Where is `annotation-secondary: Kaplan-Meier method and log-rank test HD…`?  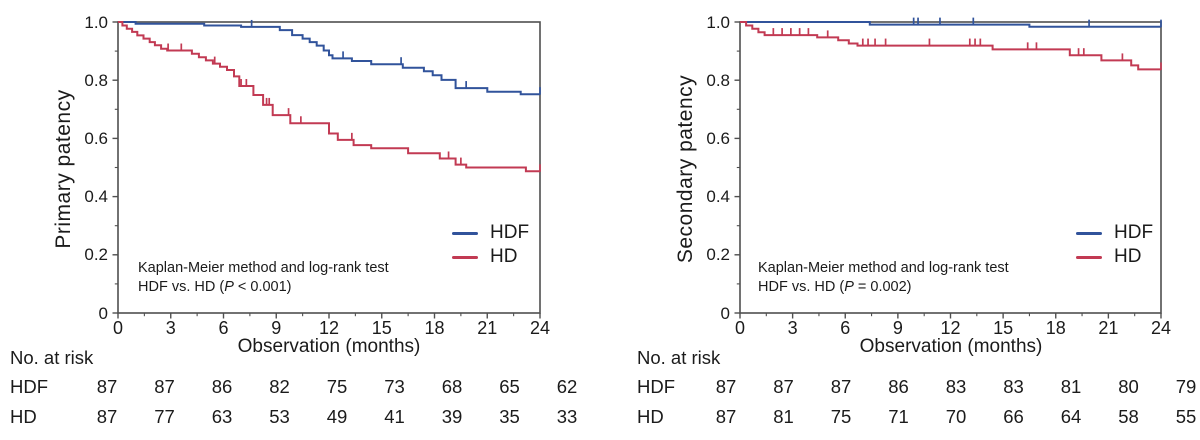 annotation-secondary: Kaplan-Meier method and log-rank test HD… is located at coordinates (883, 278).